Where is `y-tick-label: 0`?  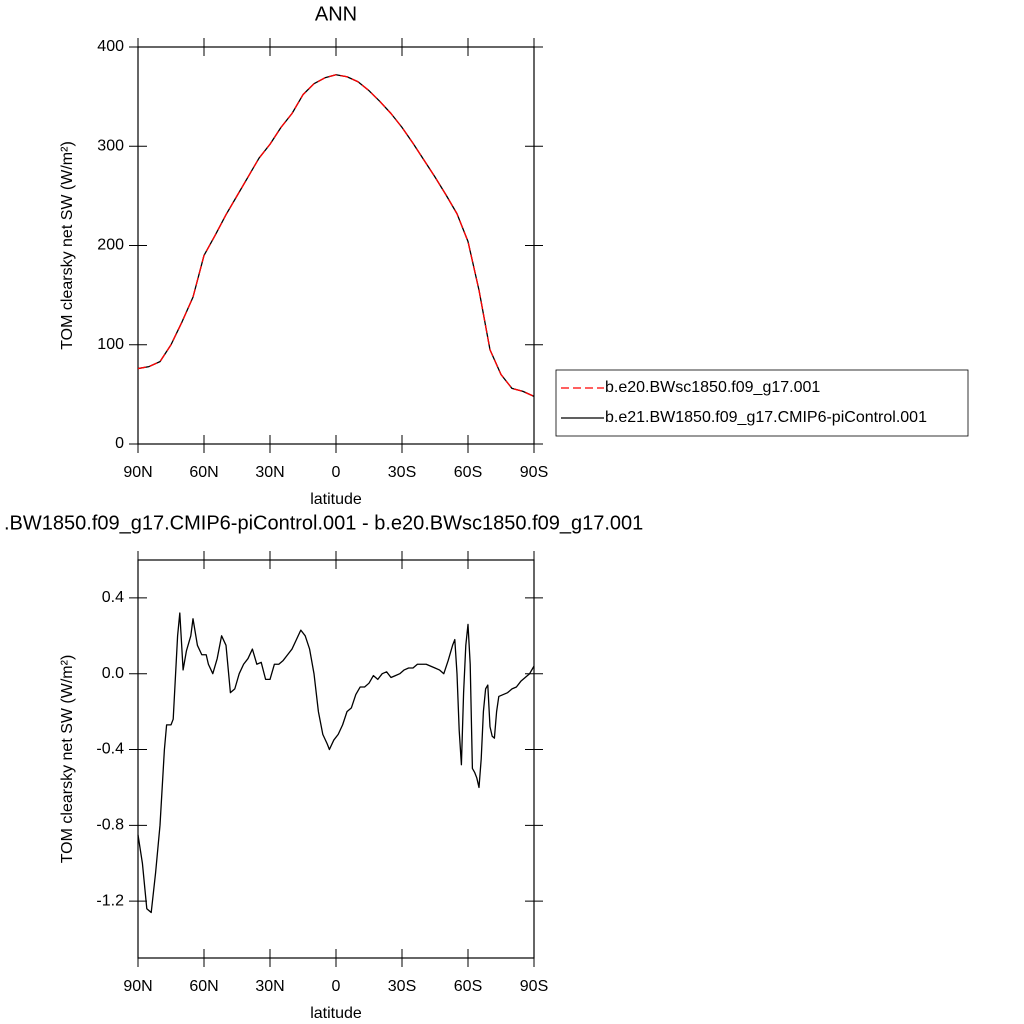 y-tick-label: 0 is located at coordinates (119, 443).